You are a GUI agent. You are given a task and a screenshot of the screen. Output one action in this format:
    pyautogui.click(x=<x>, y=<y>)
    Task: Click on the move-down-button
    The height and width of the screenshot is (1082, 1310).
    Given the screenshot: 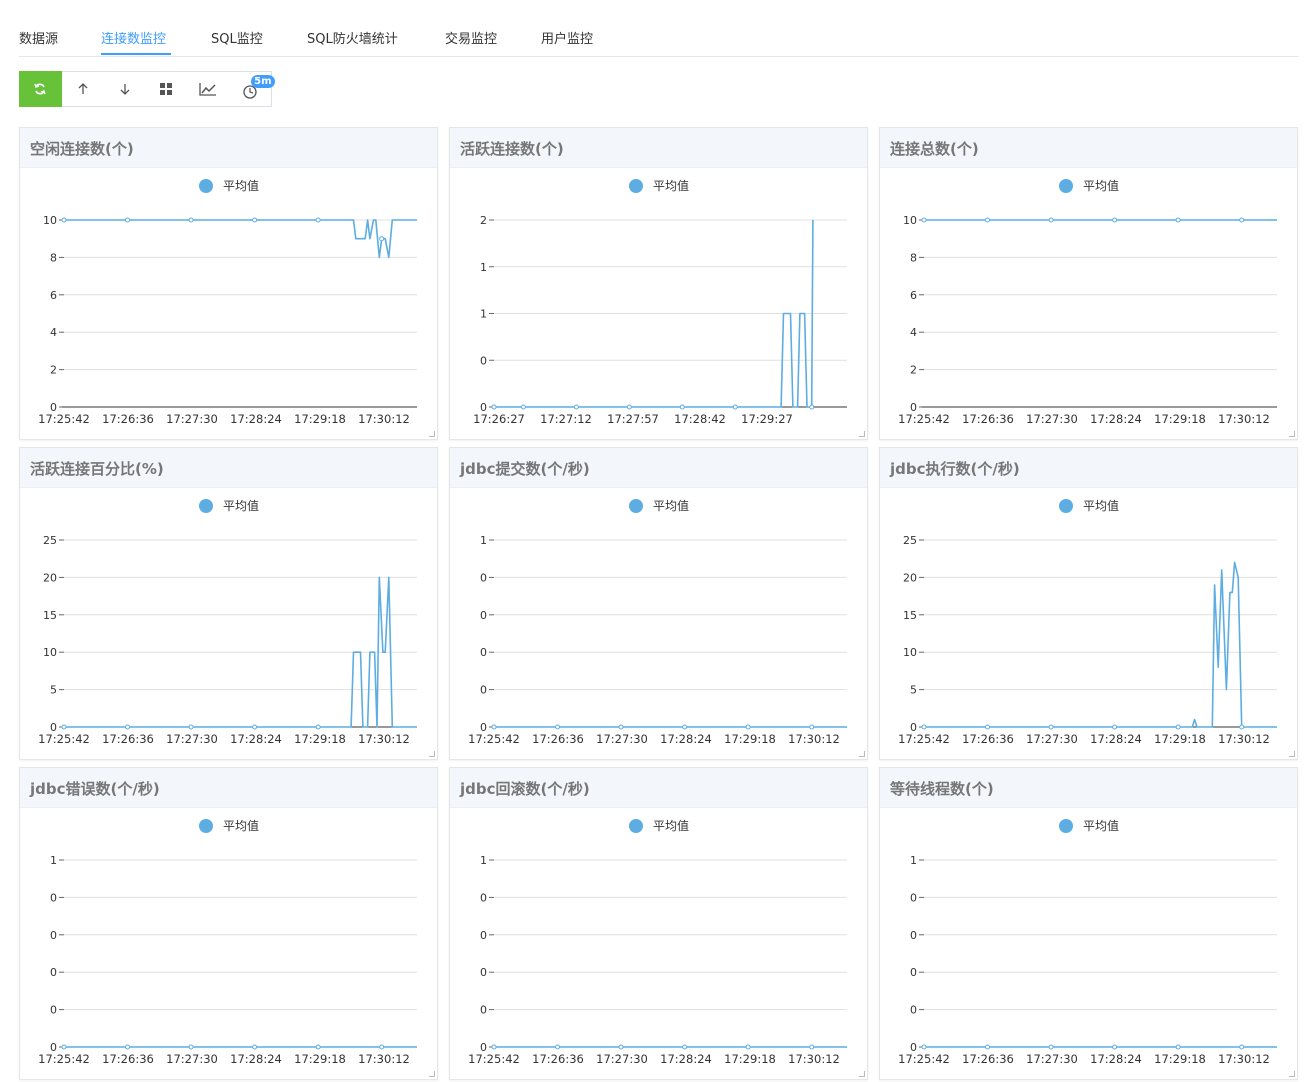 What is the action you would take?
    pyautogui.click(x=125, y=89)
    